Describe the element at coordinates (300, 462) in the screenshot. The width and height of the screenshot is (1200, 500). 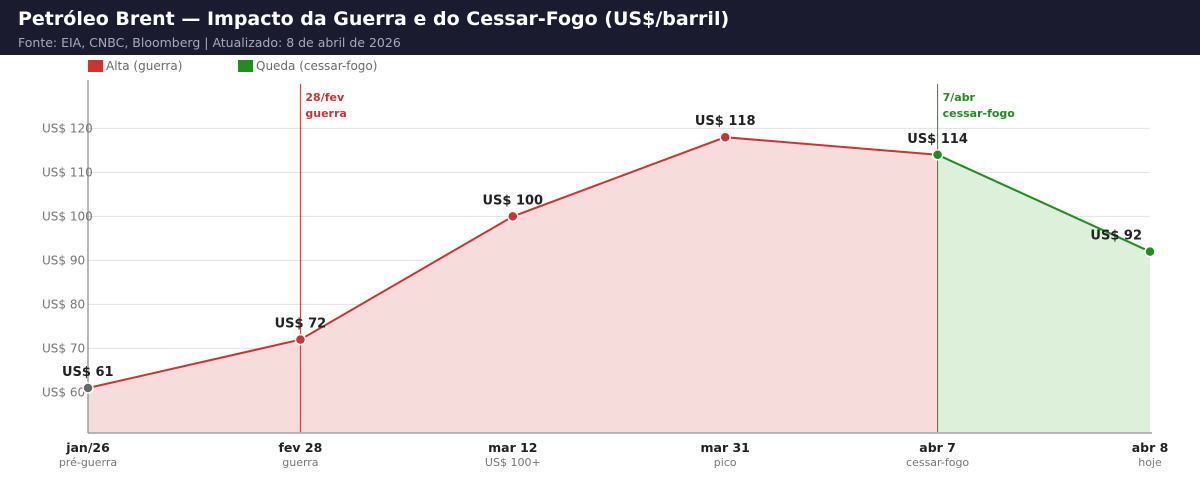
I see `x-tick-sublabel-1: guerra` at that location.